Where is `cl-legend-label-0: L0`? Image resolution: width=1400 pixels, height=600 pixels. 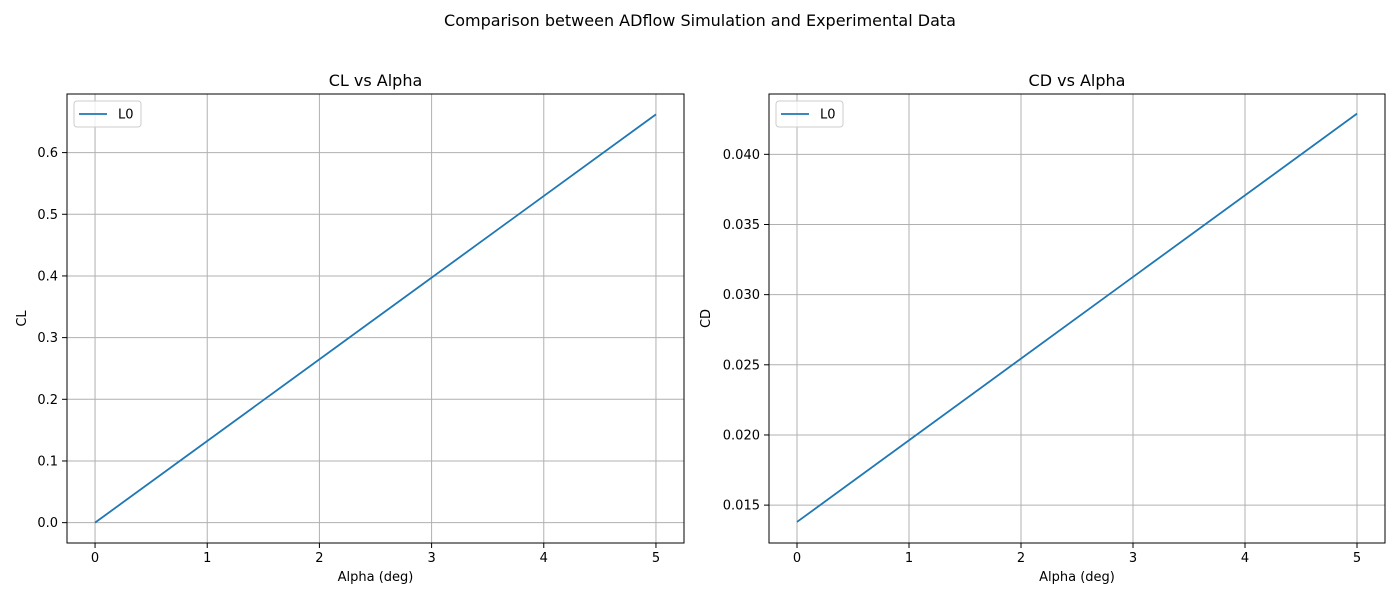 cl-legend-label-0: L0 is located at coordinates (126, 115).